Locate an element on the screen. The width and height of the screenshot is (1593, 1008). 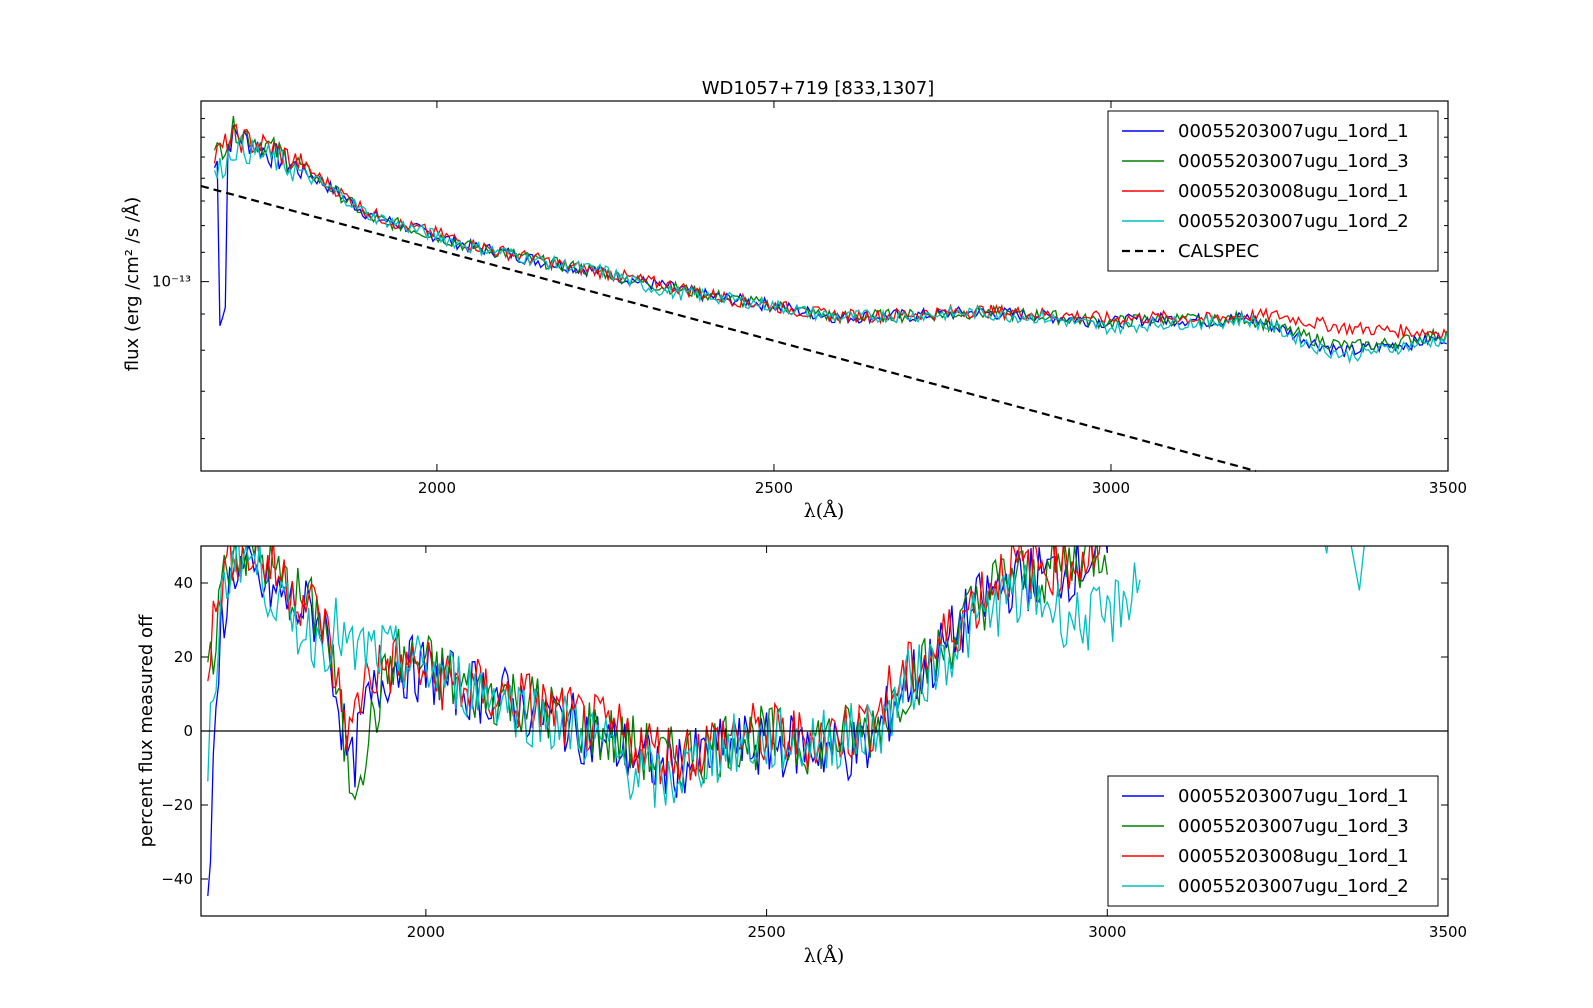
y-tick-label: −40 is located at coordinates (177, 879).